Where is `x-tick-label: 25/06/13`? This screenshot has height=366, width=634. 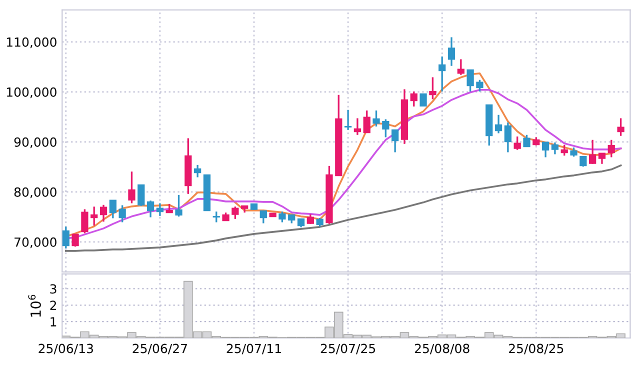
x-tick-label: 25/06/13 is located at coordinates (65, 349).